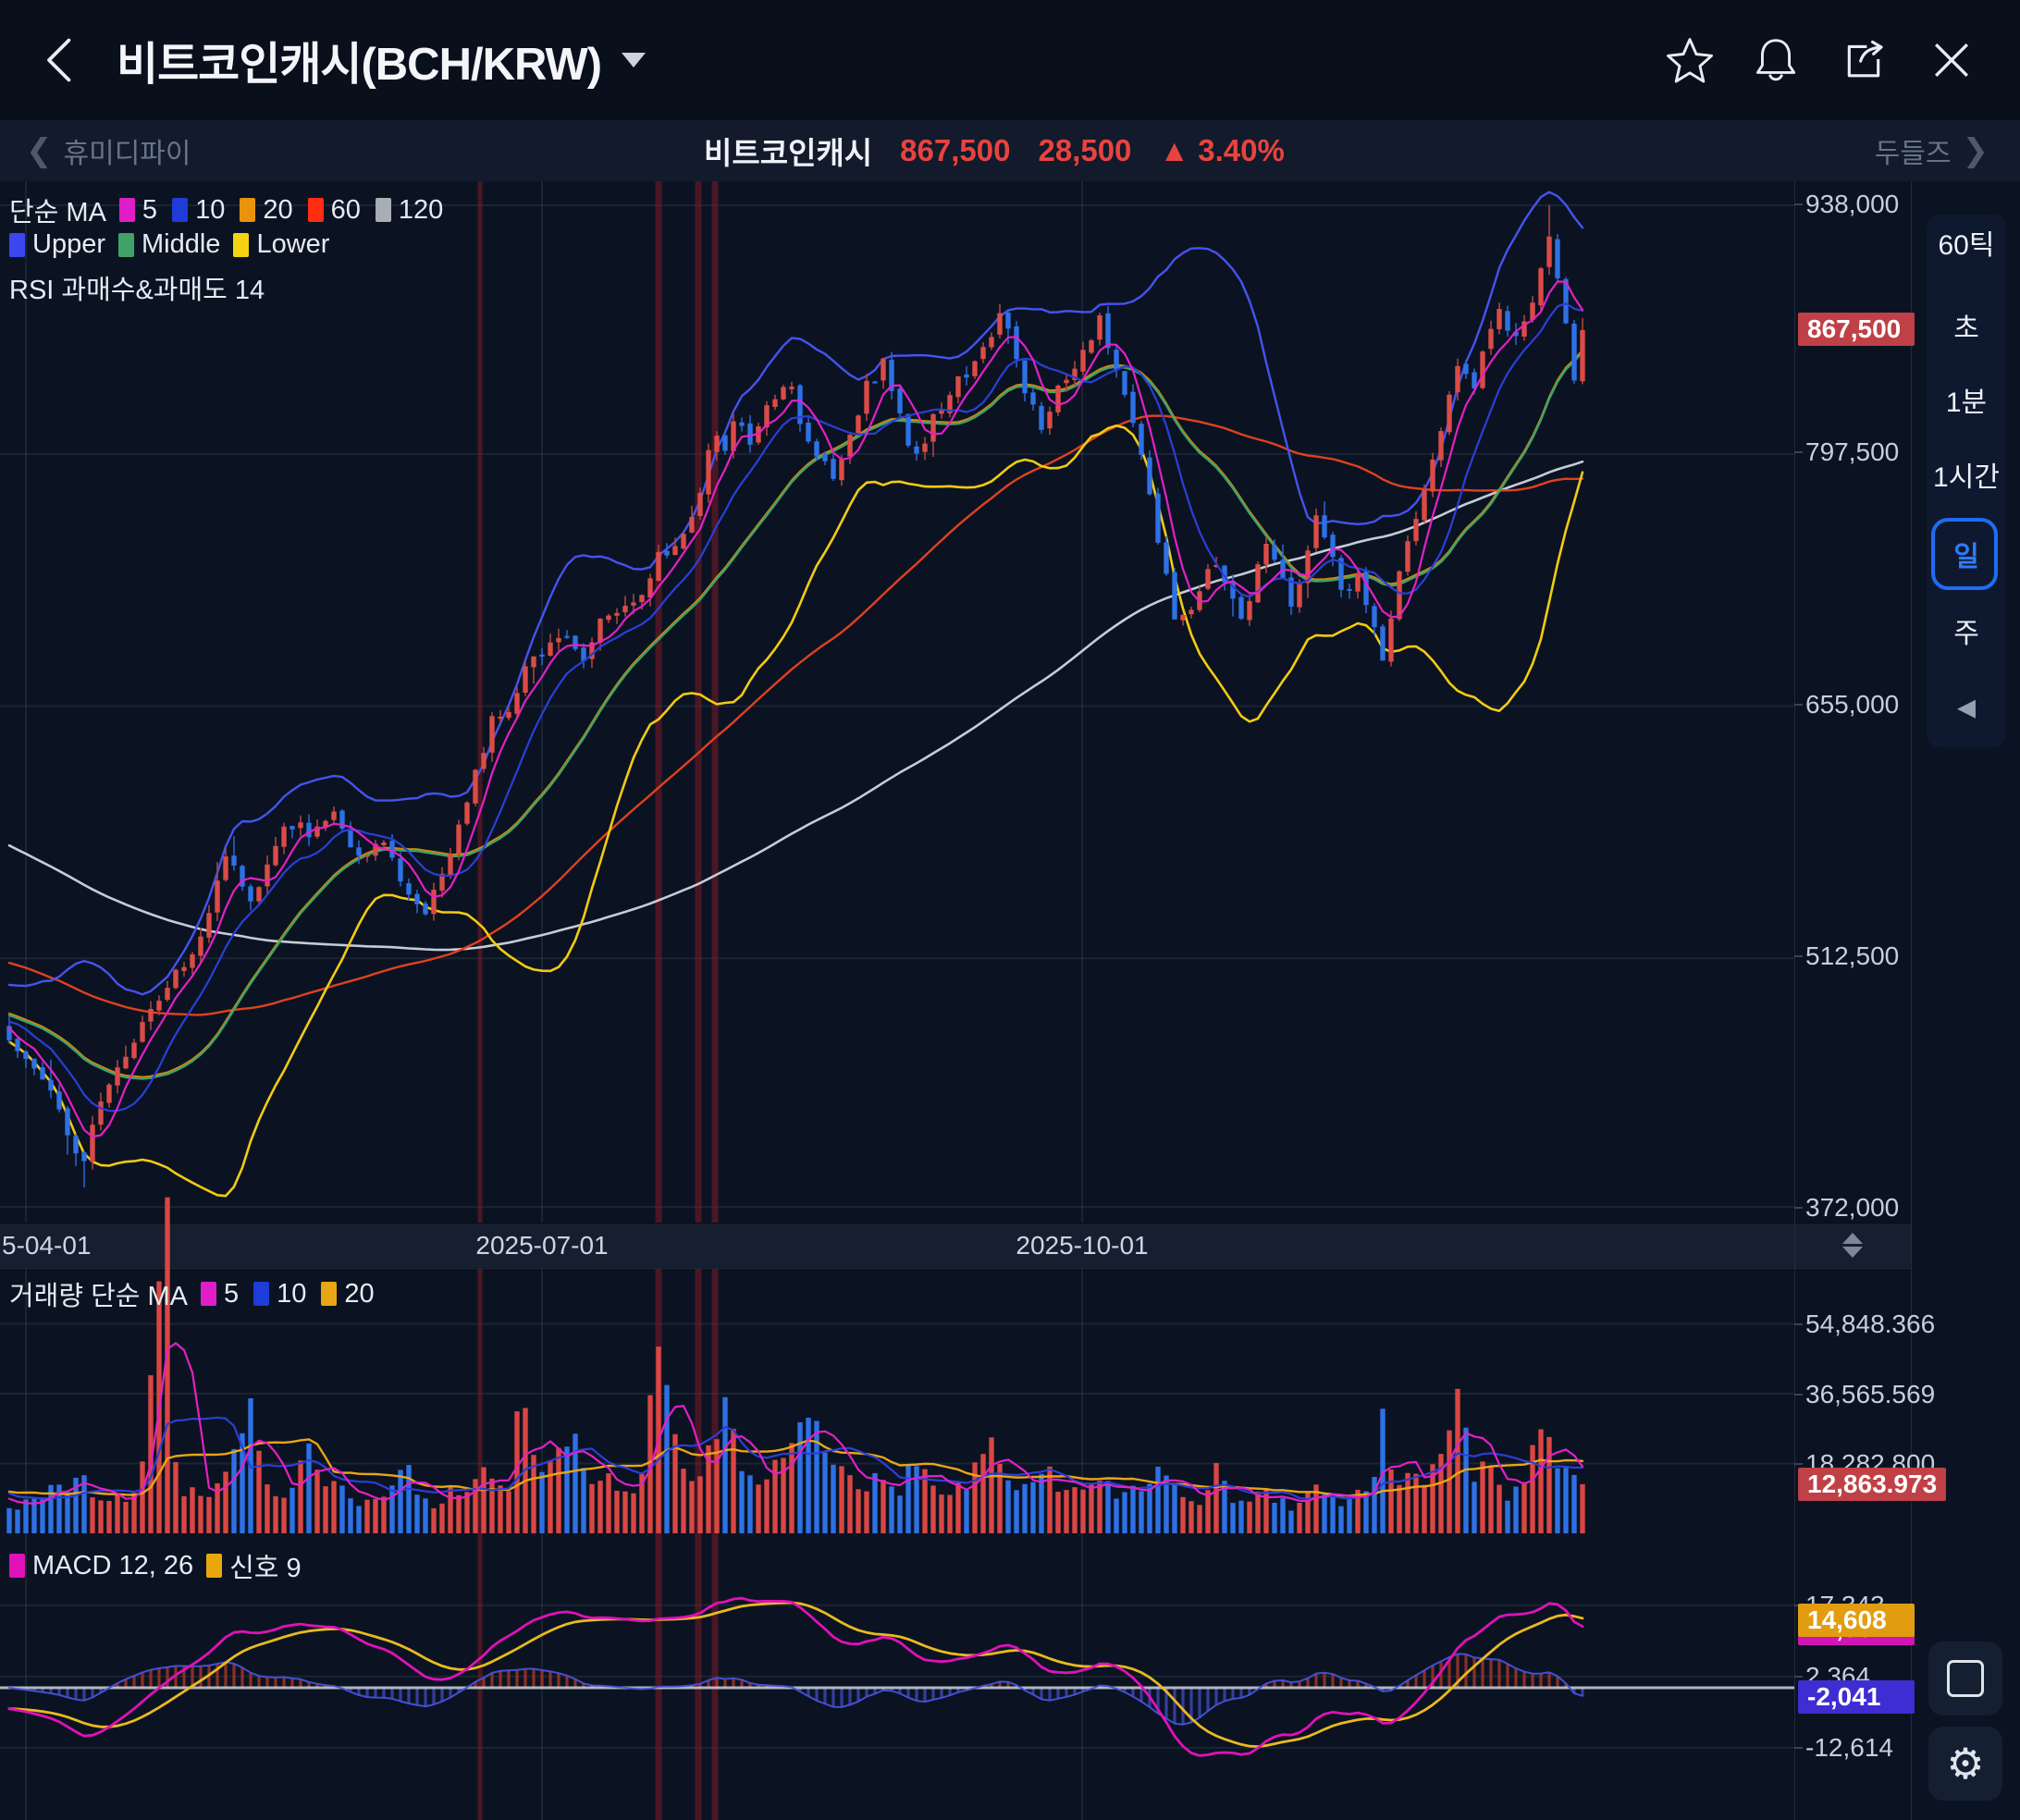 Image resolution: width=2020 pixels, height=1820 pixels. What do you see at coordinates (47, 1245) in the screenshot?
I see `x-axis-label: 5-04-01` at bounding box center [47, 1245].